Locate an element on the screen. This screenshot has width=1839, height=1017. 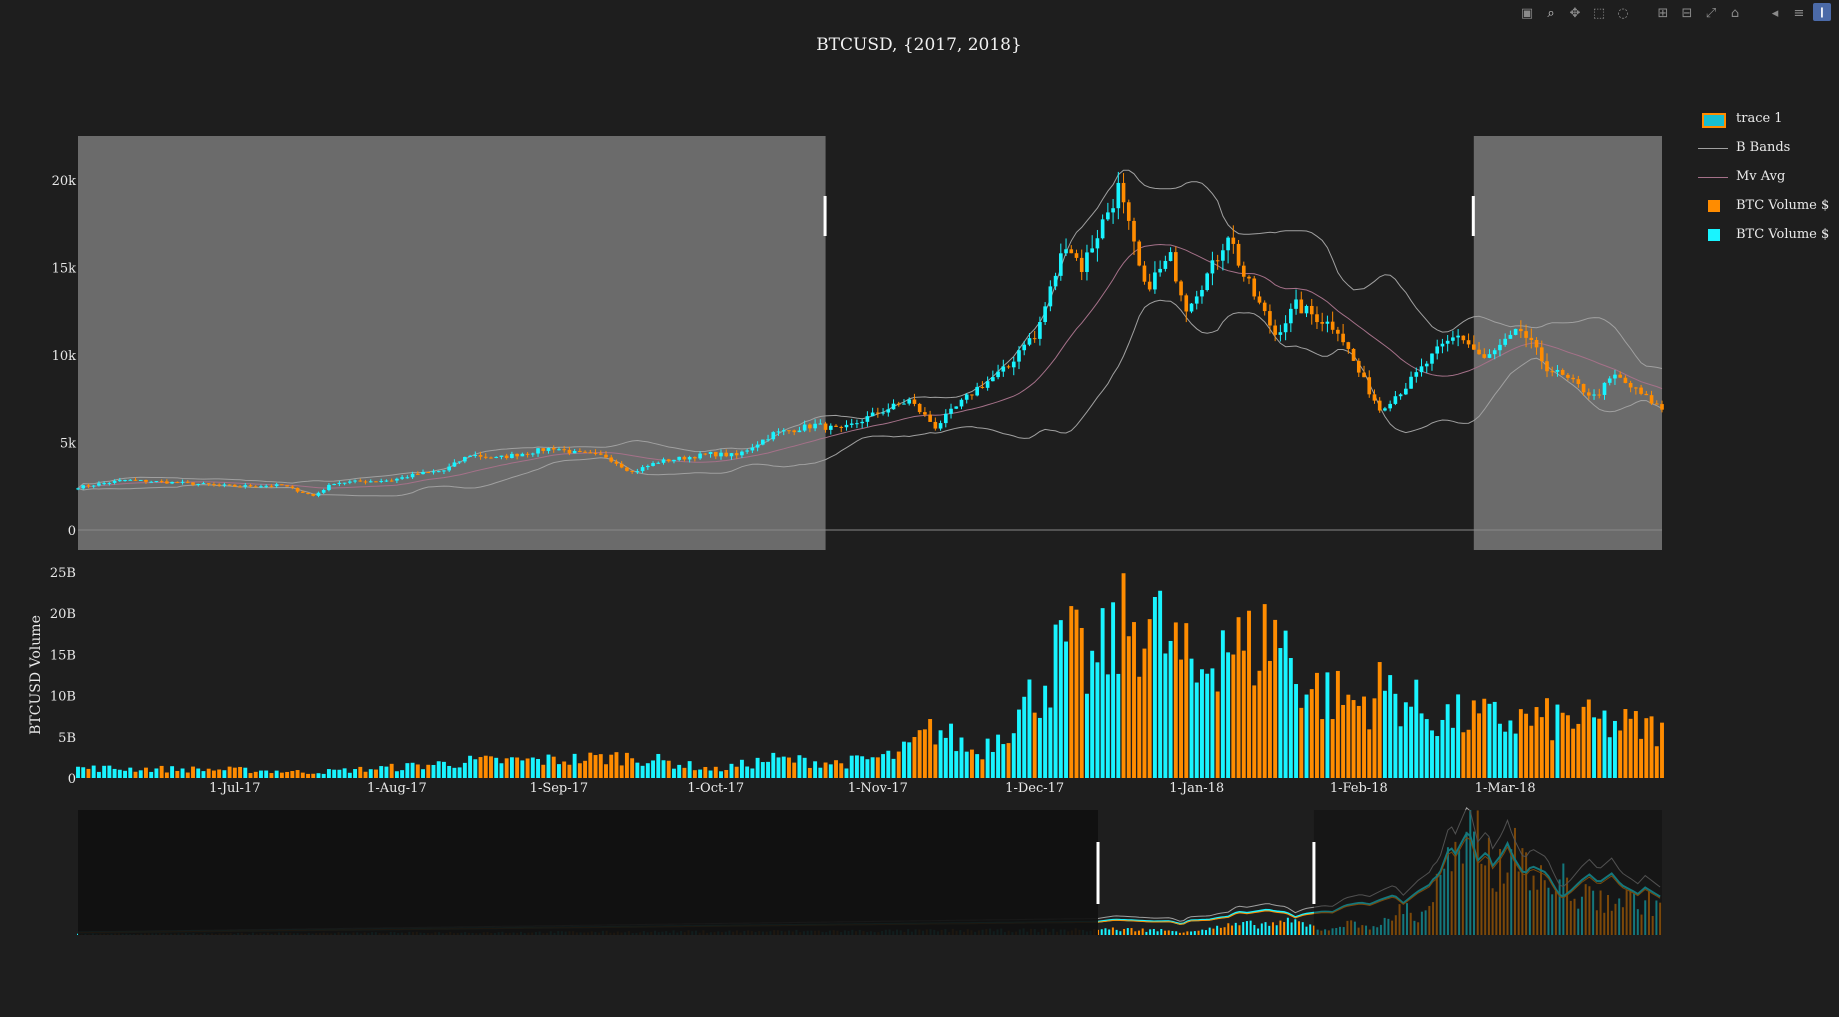
spike-lines-icon: ◂ is located at coordinates (1775, 13).